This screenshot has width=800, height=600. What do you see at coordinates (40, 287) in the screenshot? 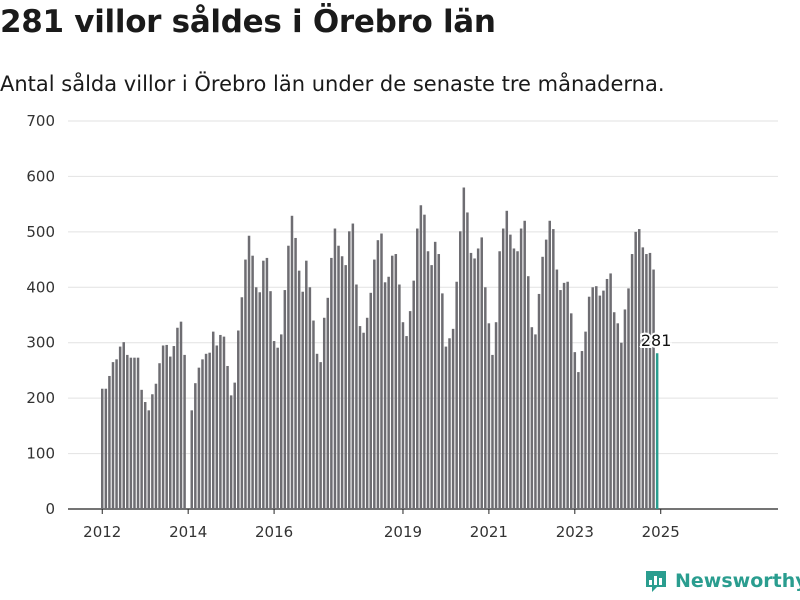
I see `y-tick-label: 400` at bounding box center [40, 287].